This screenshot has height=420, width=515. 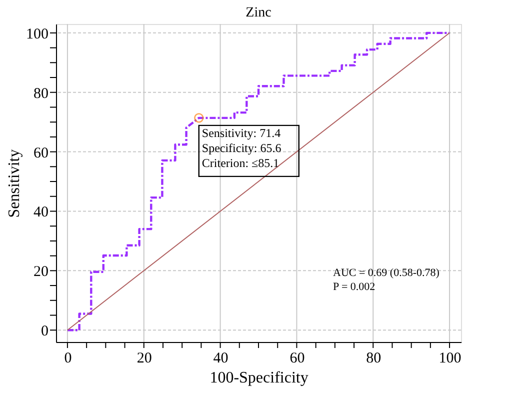 What do you see at coordinates (41, 153) in the screenshot?
I see `y-tick-label: 60` at bounding box center [41, 153].